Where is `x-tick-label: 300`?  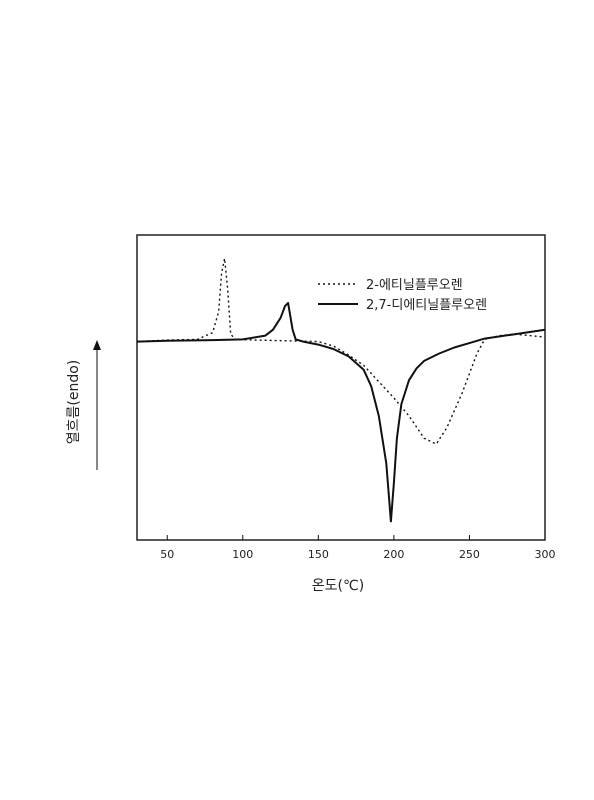
x-tick-label: 300 is located at coordinates (545, 554).